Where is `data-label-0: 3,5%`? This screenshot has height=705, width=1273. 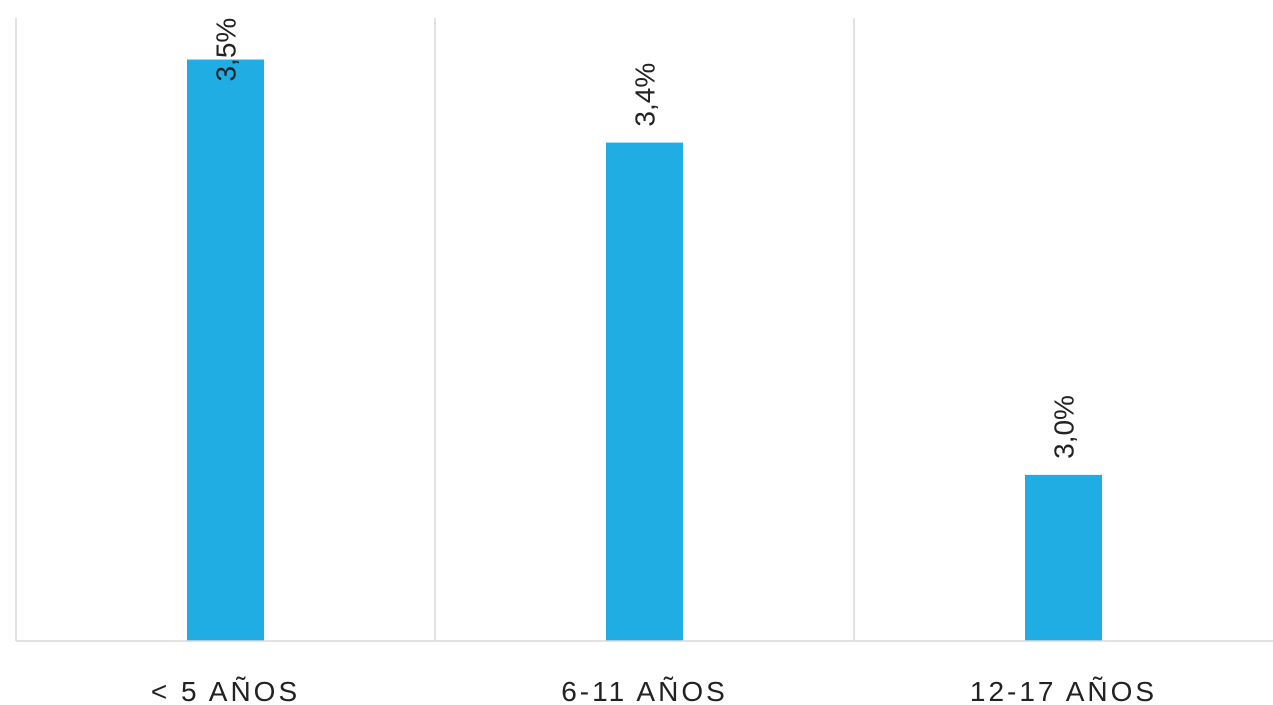 data-label-0: 3,5% is located at coordinates (226, 50).